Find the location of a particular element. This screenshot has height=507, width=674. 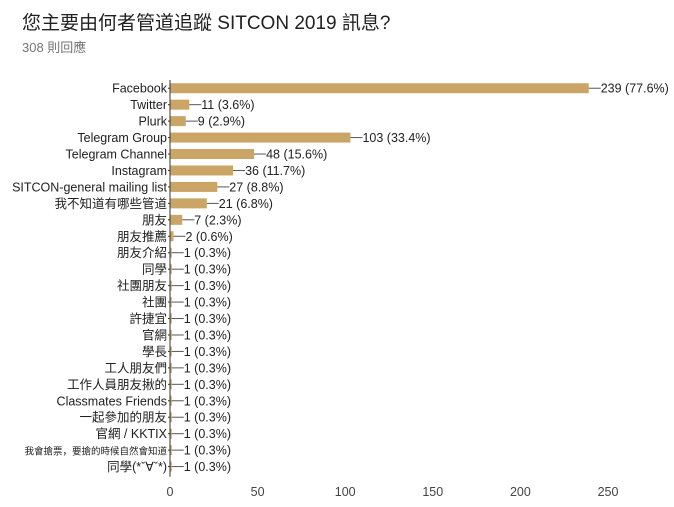

category-label: Plurk is located at coordinates (153, 122).